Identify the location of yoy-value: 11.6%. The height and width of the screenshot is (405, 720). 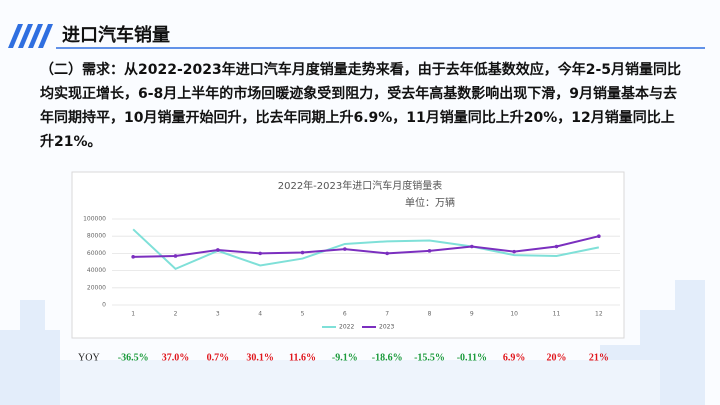
(302, 357).